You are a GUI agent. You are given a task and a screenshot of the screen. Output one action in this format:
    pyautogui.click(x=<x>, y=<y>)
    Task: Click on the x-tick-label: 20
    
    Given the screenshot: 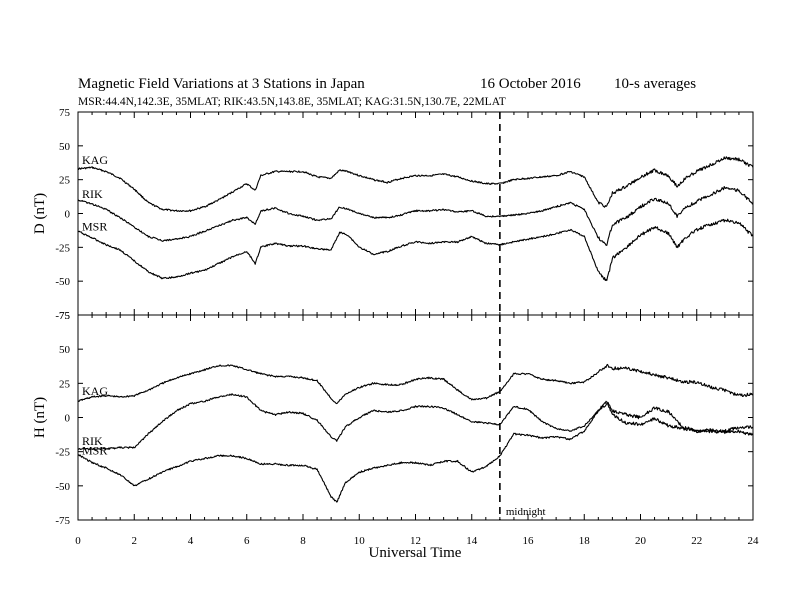 What is the action you would take?
    pyautogui.click(x=641, y=541)
    